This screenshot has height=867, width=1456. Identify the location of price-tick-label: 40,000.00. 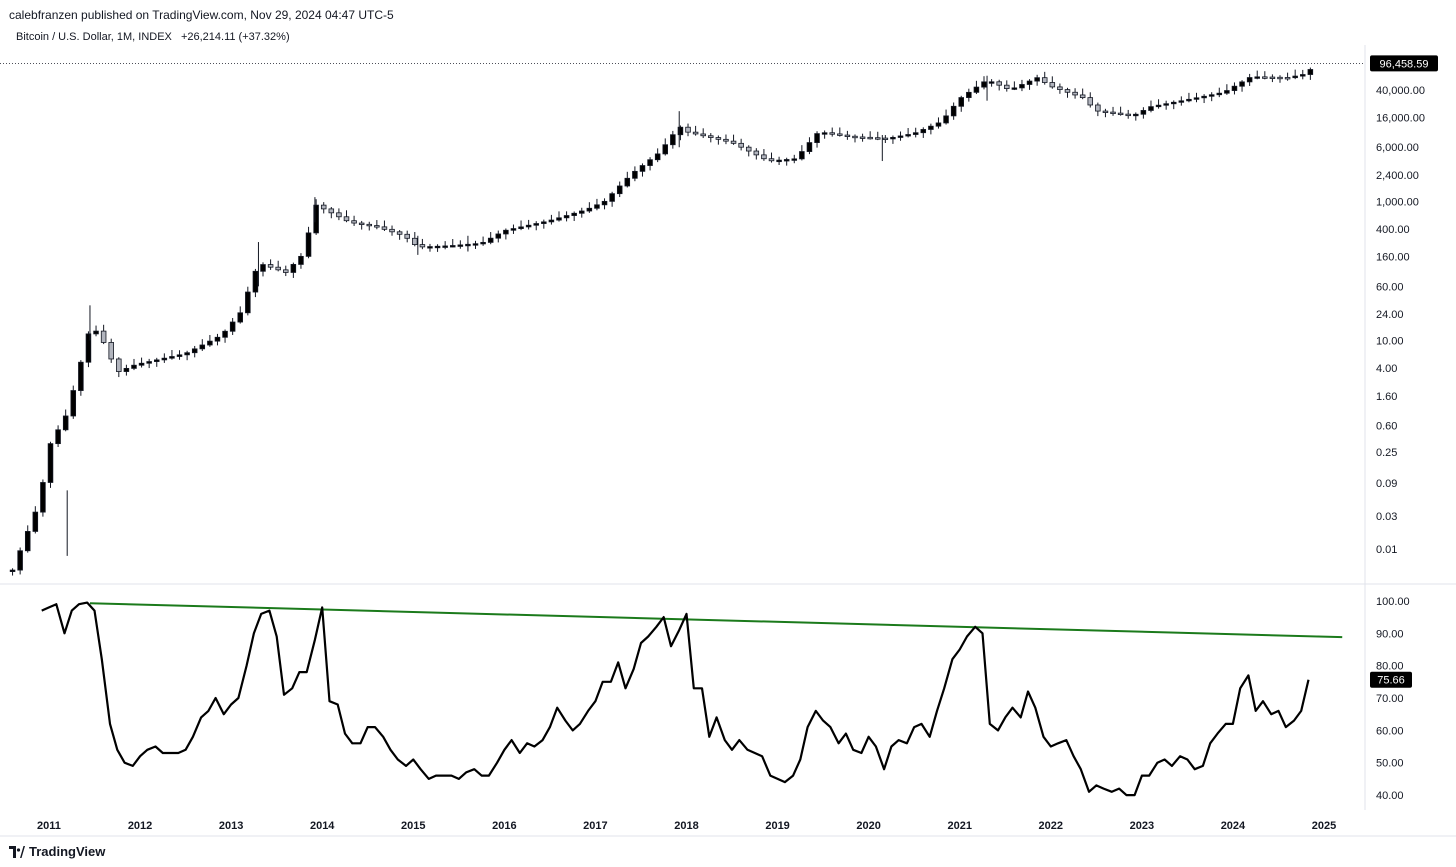
(1400, 91).